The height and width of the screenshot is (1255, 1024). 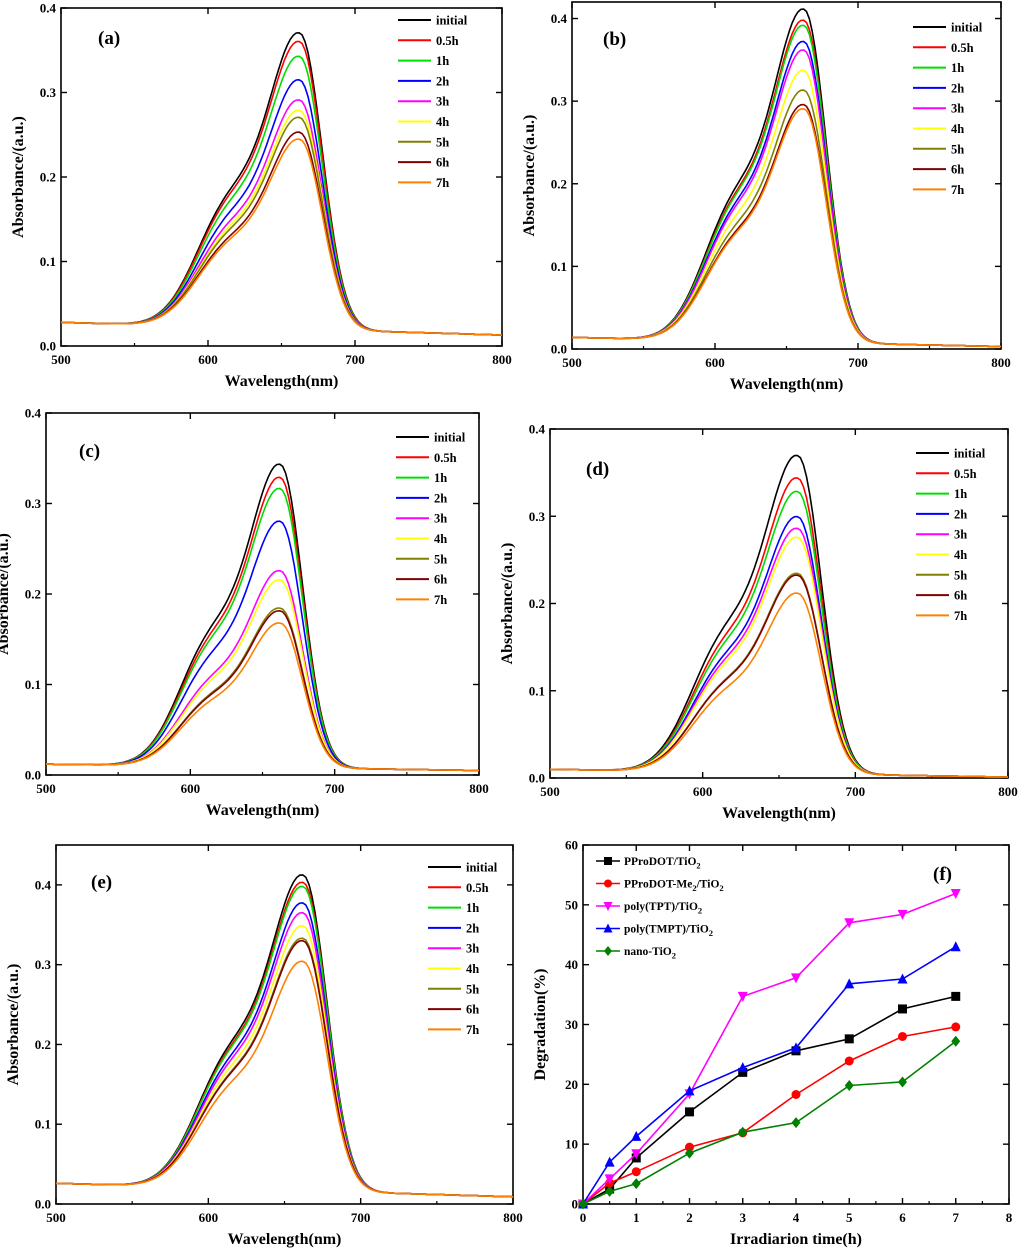 I want to click on y-tick-label: 20, so click(x=571, y=1084).